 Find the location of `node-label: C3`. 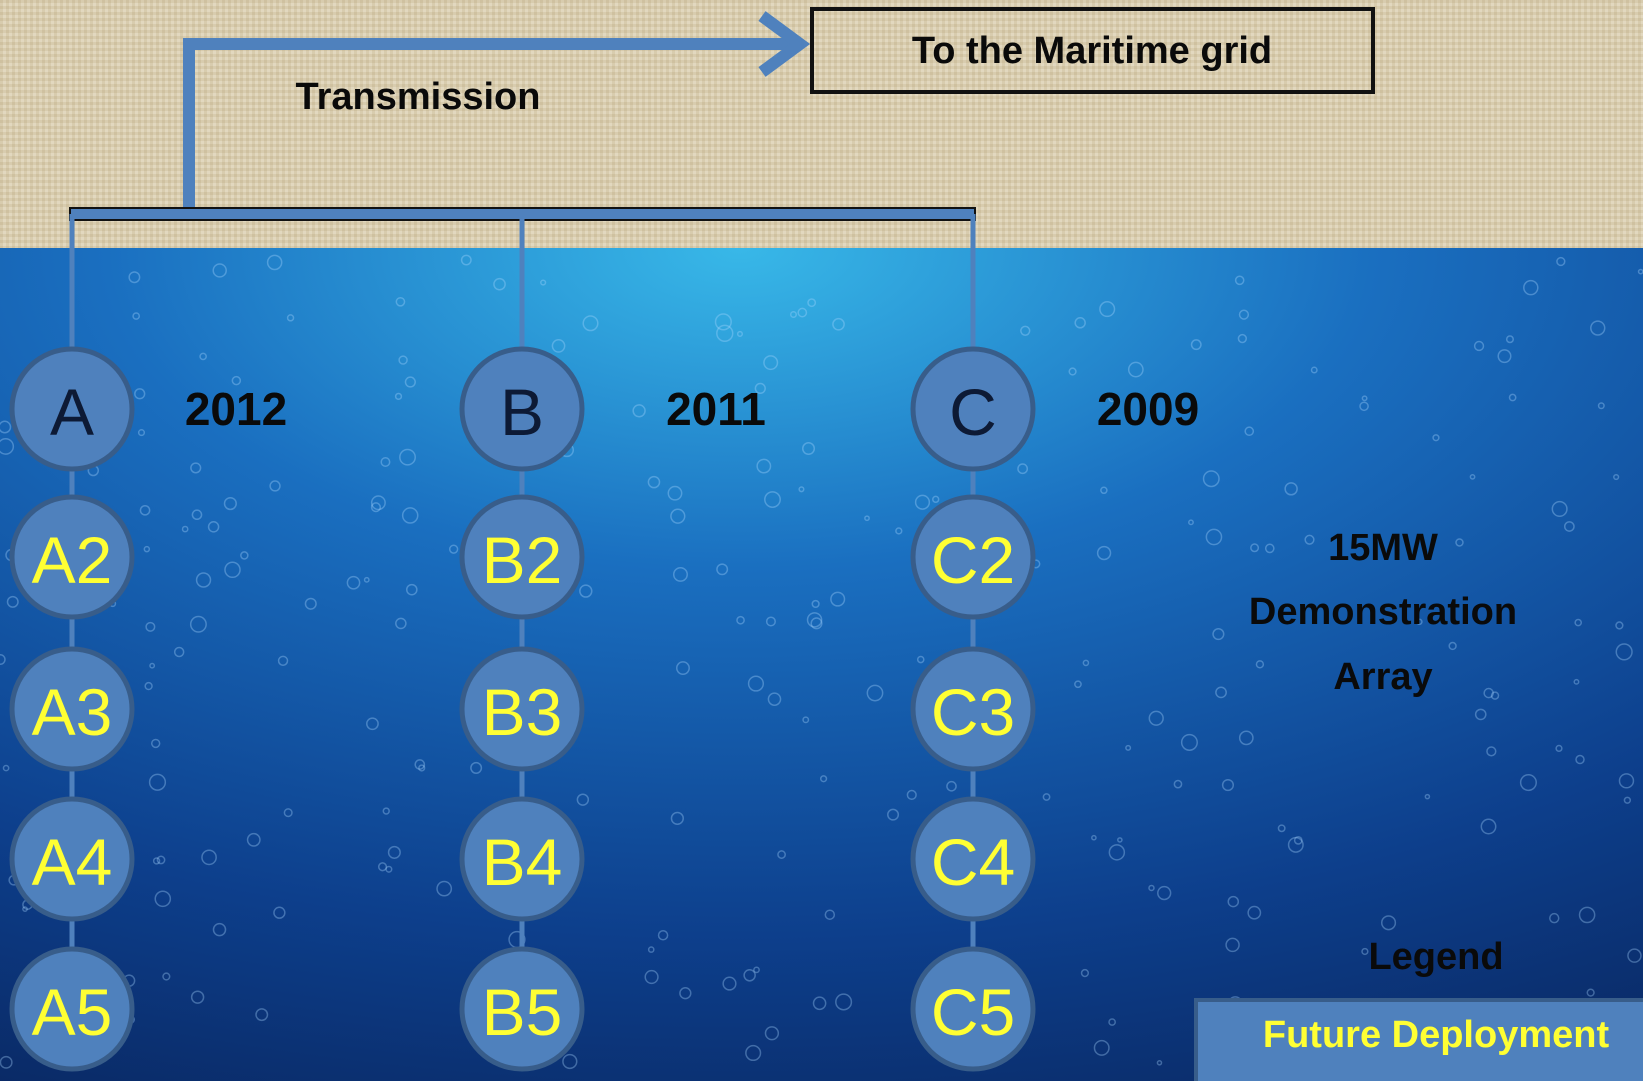

node-label: C3 is located at coordinates (973, 712).